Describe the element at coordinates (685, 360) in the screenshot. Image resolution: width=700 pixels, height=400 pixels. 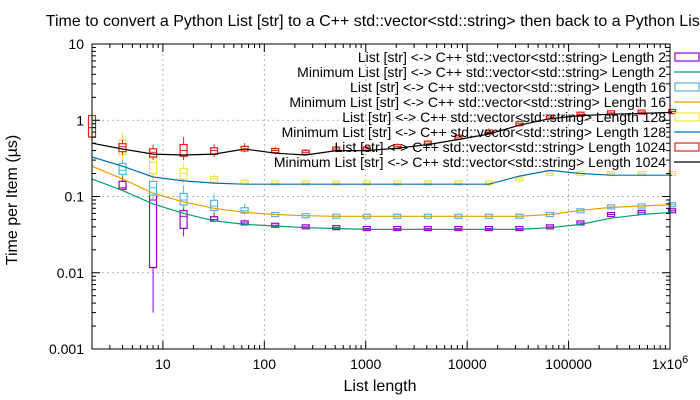
I see `x-tick-exponent: 6` at that location.